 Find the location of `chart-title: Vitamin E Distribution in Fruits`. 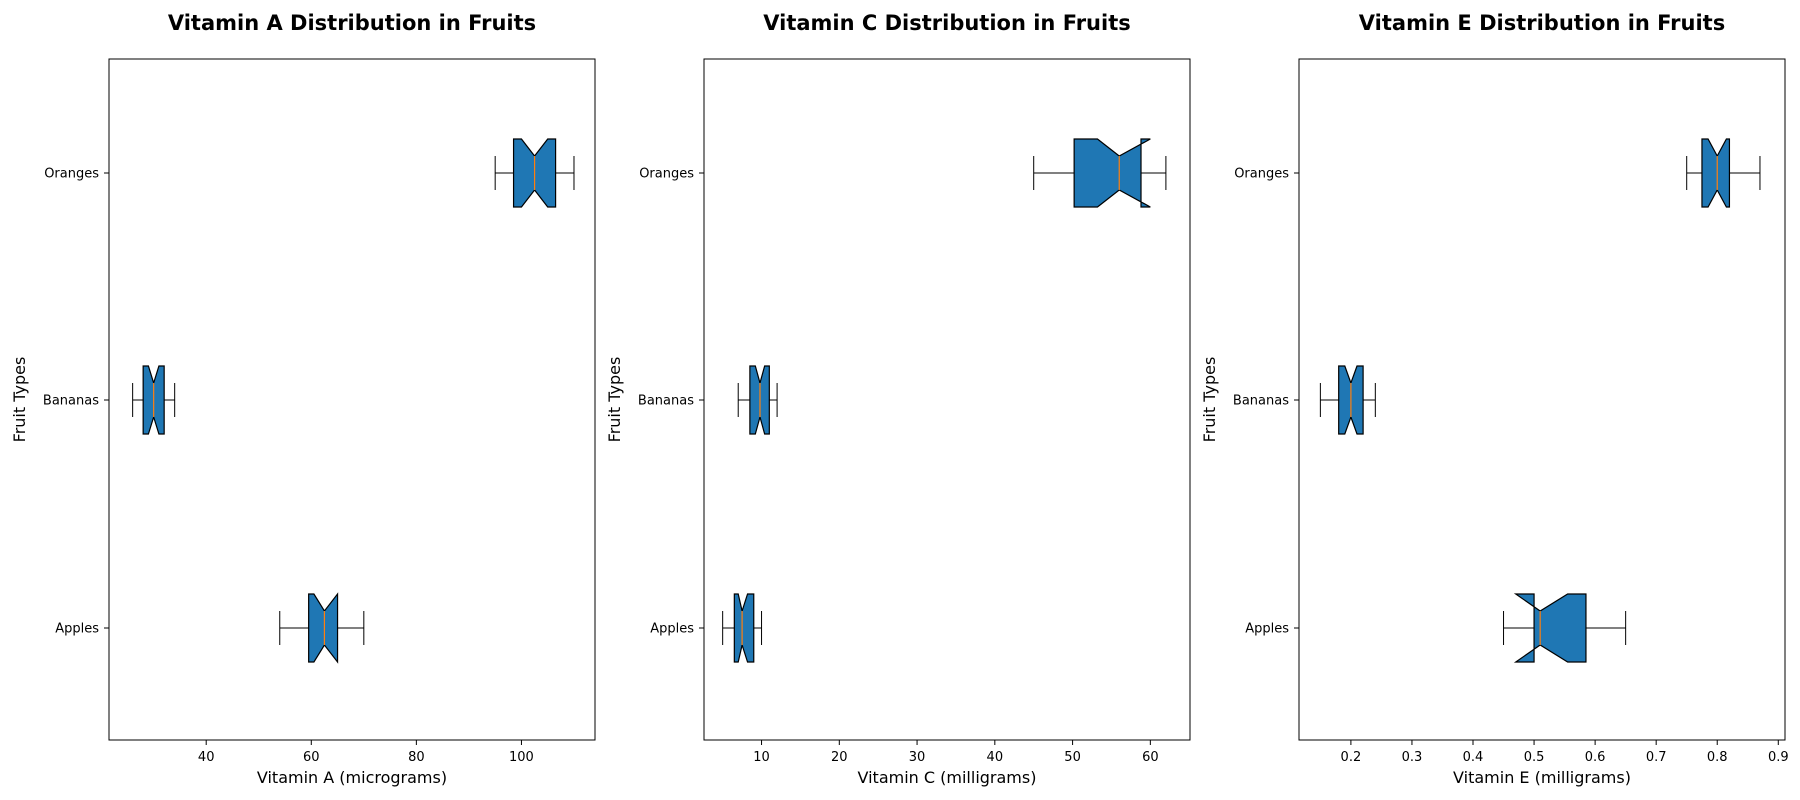

chart-title: Vitamin E Distribution in Fruits is located at coordinates (1542, 23).